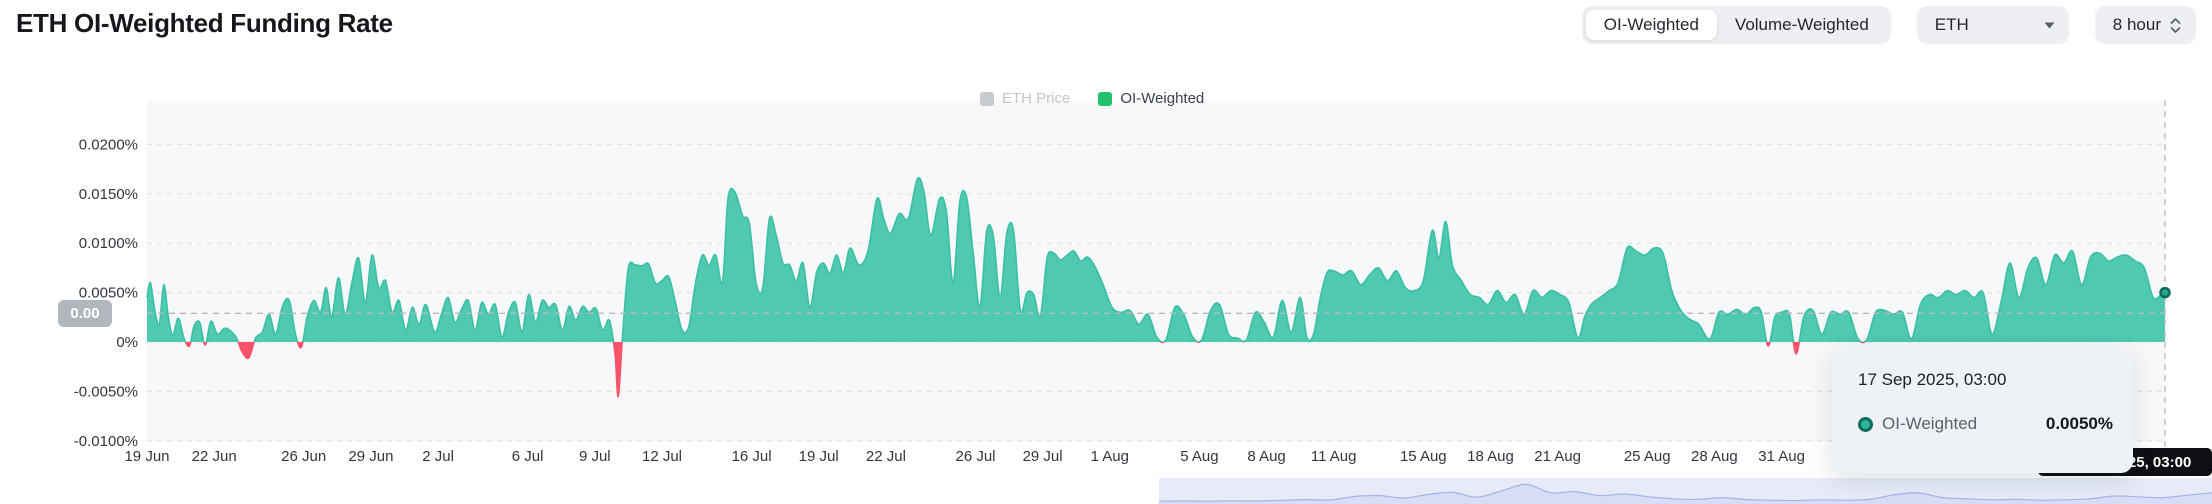 The width and height of the screenshot is (2212, 504). Describe the element at coordinates (204, 23) in the screenshot. I see `page-title: ETH OI-Weighted Funding Rate` at that location.